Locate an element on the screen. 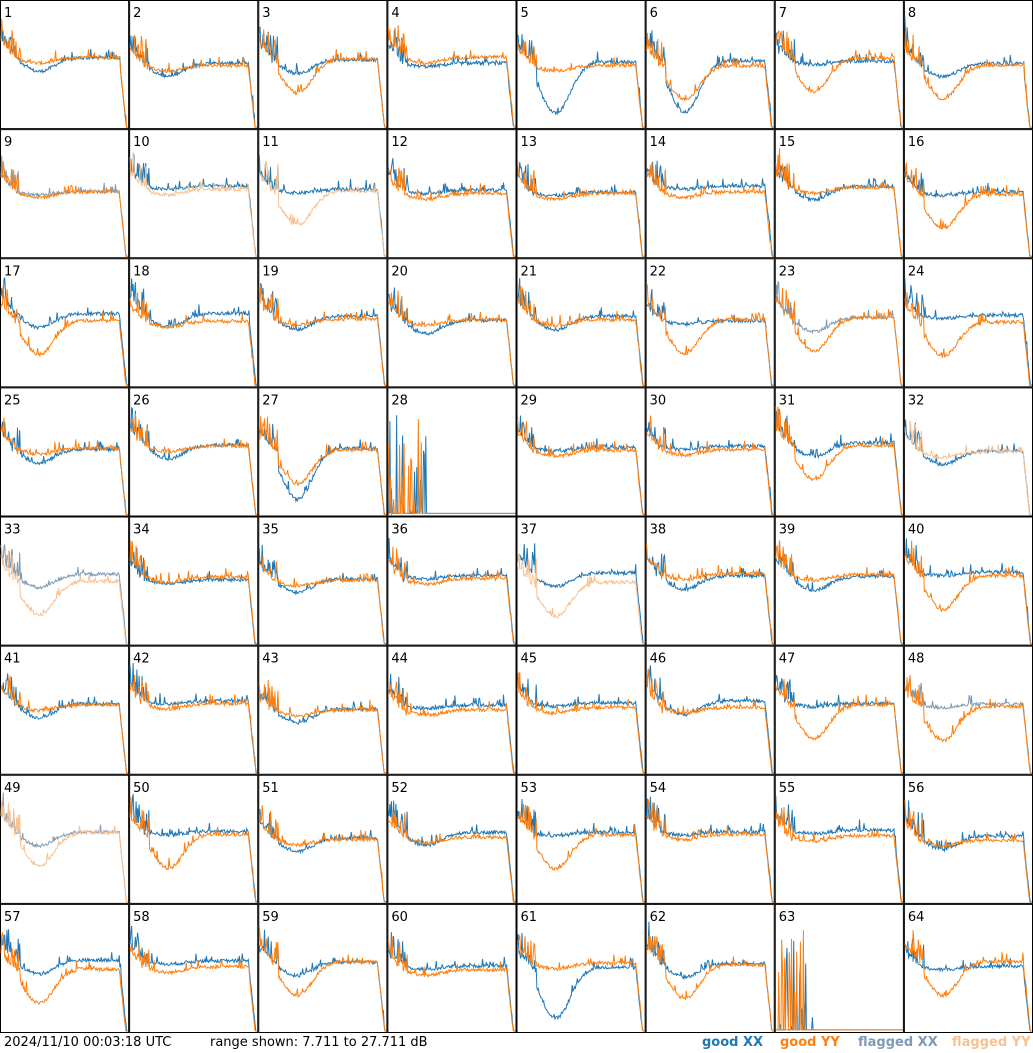 This screenshot has height=1053, width=1033. antenna-panel: 26 is located at coordinates (194, 452).